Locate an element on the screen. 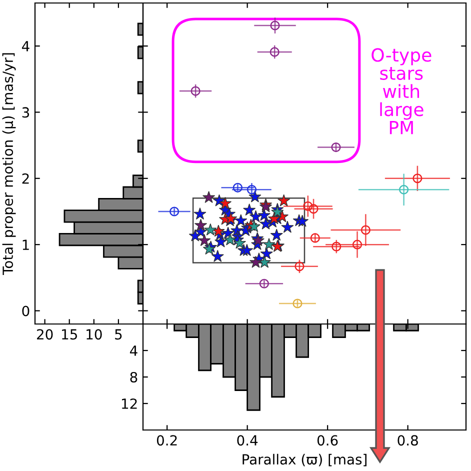 This screenshot has height=471, width=471. annotation: O-type stars with large PM is located at coordinates (402, 91).